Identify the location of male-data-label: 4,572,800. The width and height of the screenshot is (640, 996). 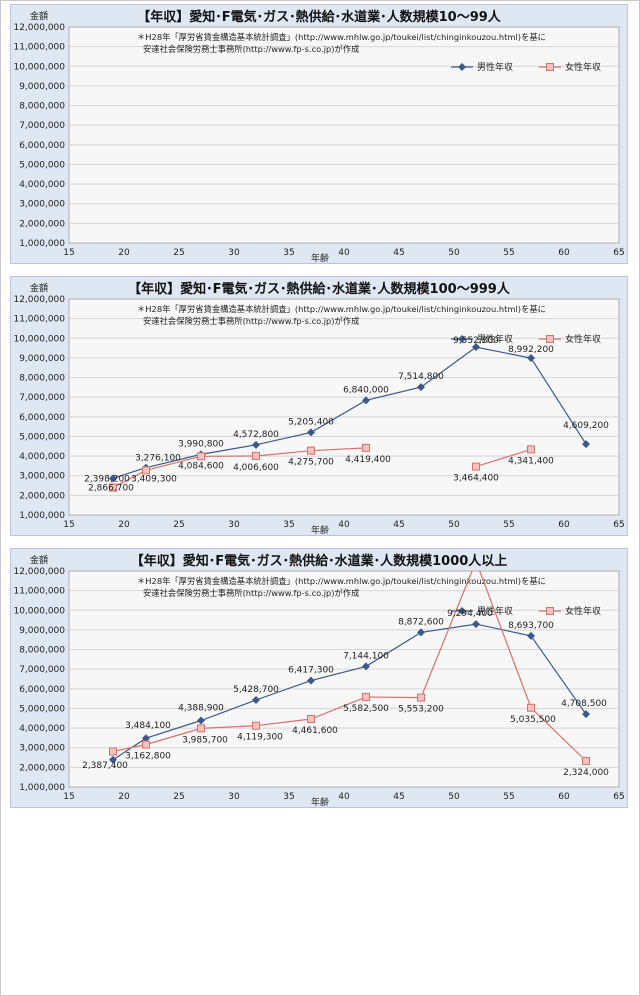
(256, 435).